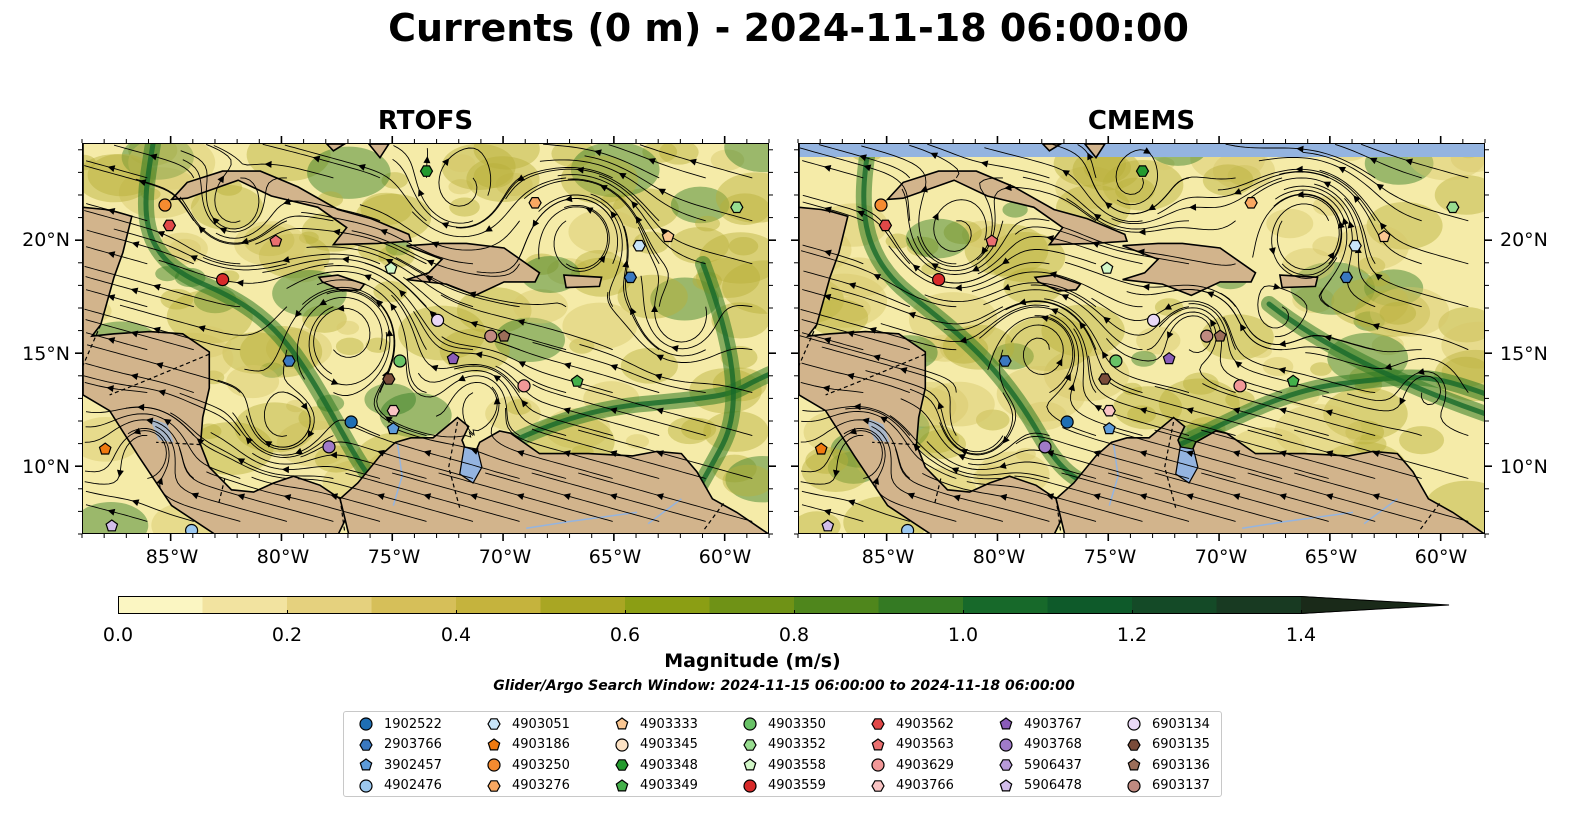 Image resolution: width=1577 pixels, height=827 pixels. I want to click on legend-label: 5906478, so click(1053, 785).